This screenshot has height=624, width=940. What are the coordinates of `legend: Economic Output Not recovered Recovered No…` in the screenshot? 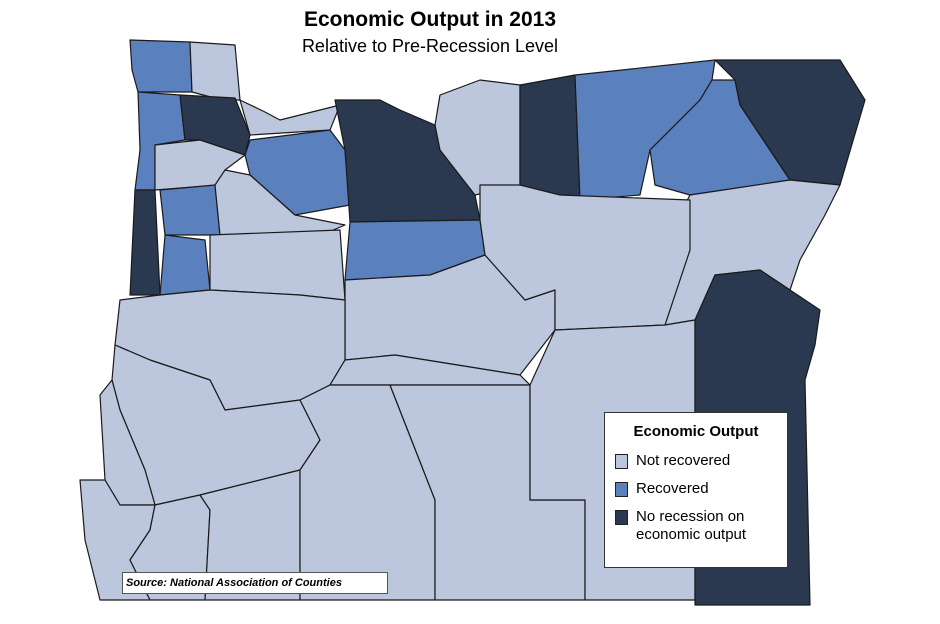 It's located at (696, 490).